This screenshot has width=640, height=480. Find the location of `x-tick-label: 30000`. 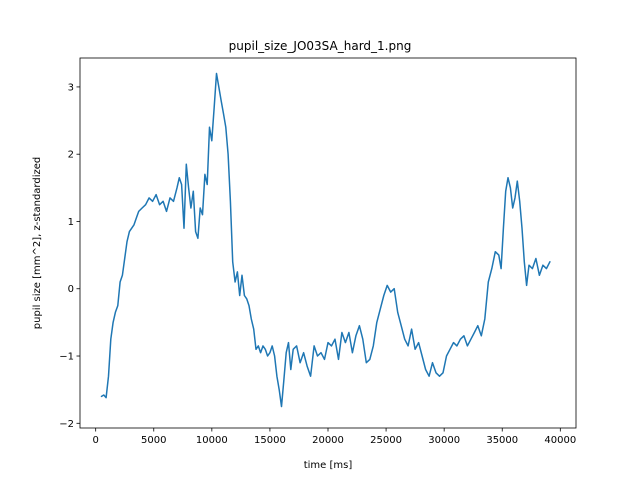

x-tick-label: 30000 is located at coordinates (444, 440).